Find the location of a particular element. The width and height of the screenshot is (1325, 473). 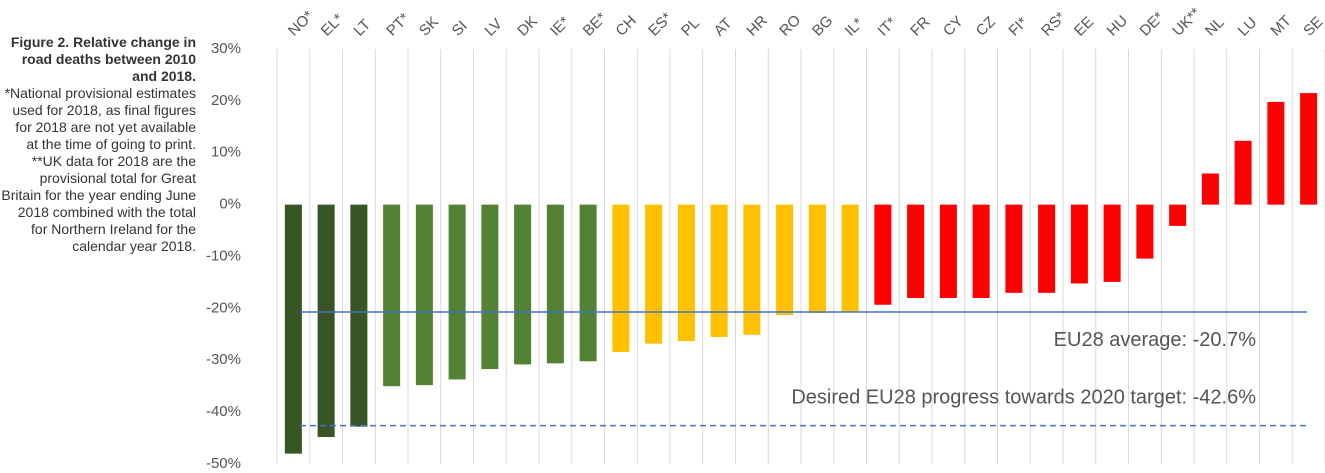

reference-label: EU28 average: -20.7% is located at coordinates (1155, 340).